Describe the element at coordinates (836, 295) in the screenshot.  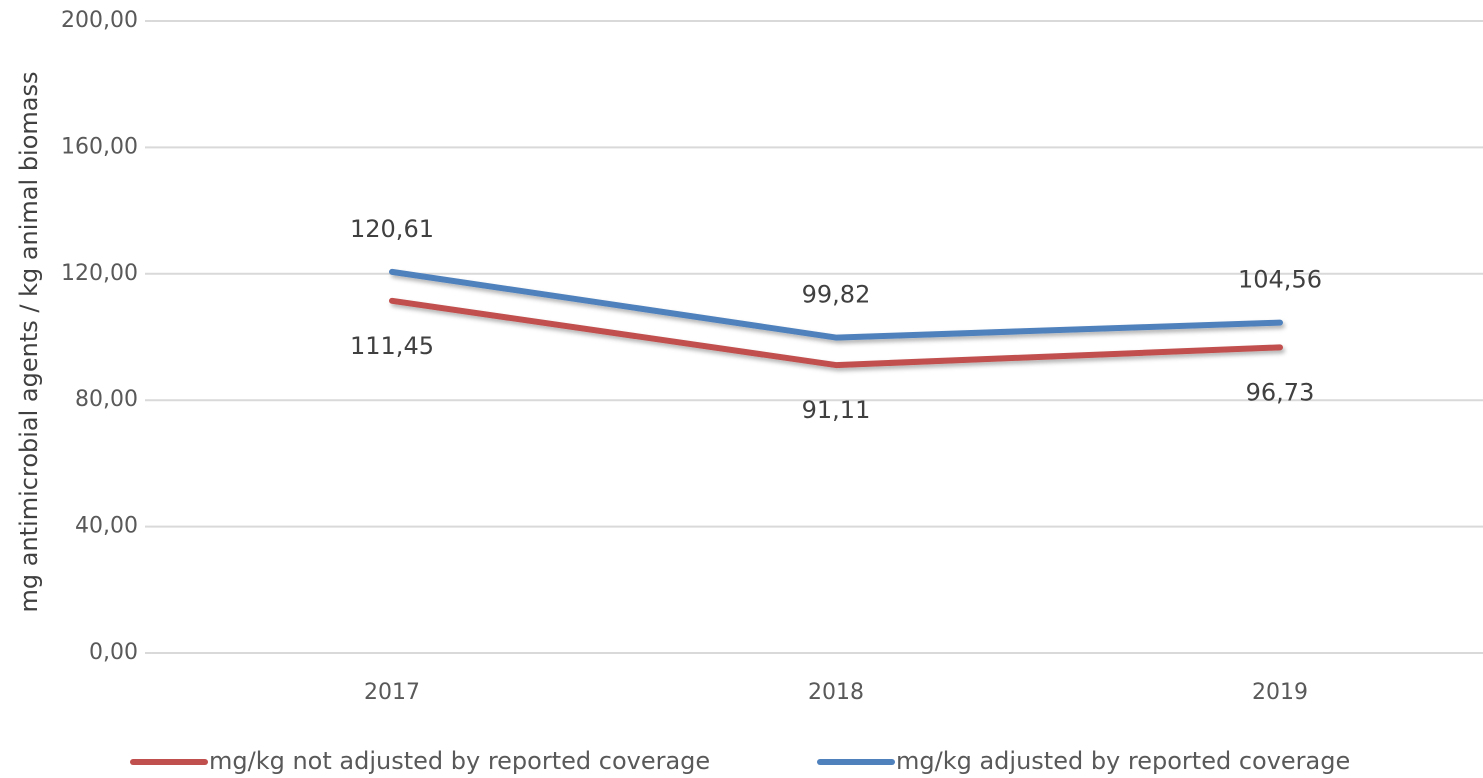
I see `data-label: 99,82` at that location.